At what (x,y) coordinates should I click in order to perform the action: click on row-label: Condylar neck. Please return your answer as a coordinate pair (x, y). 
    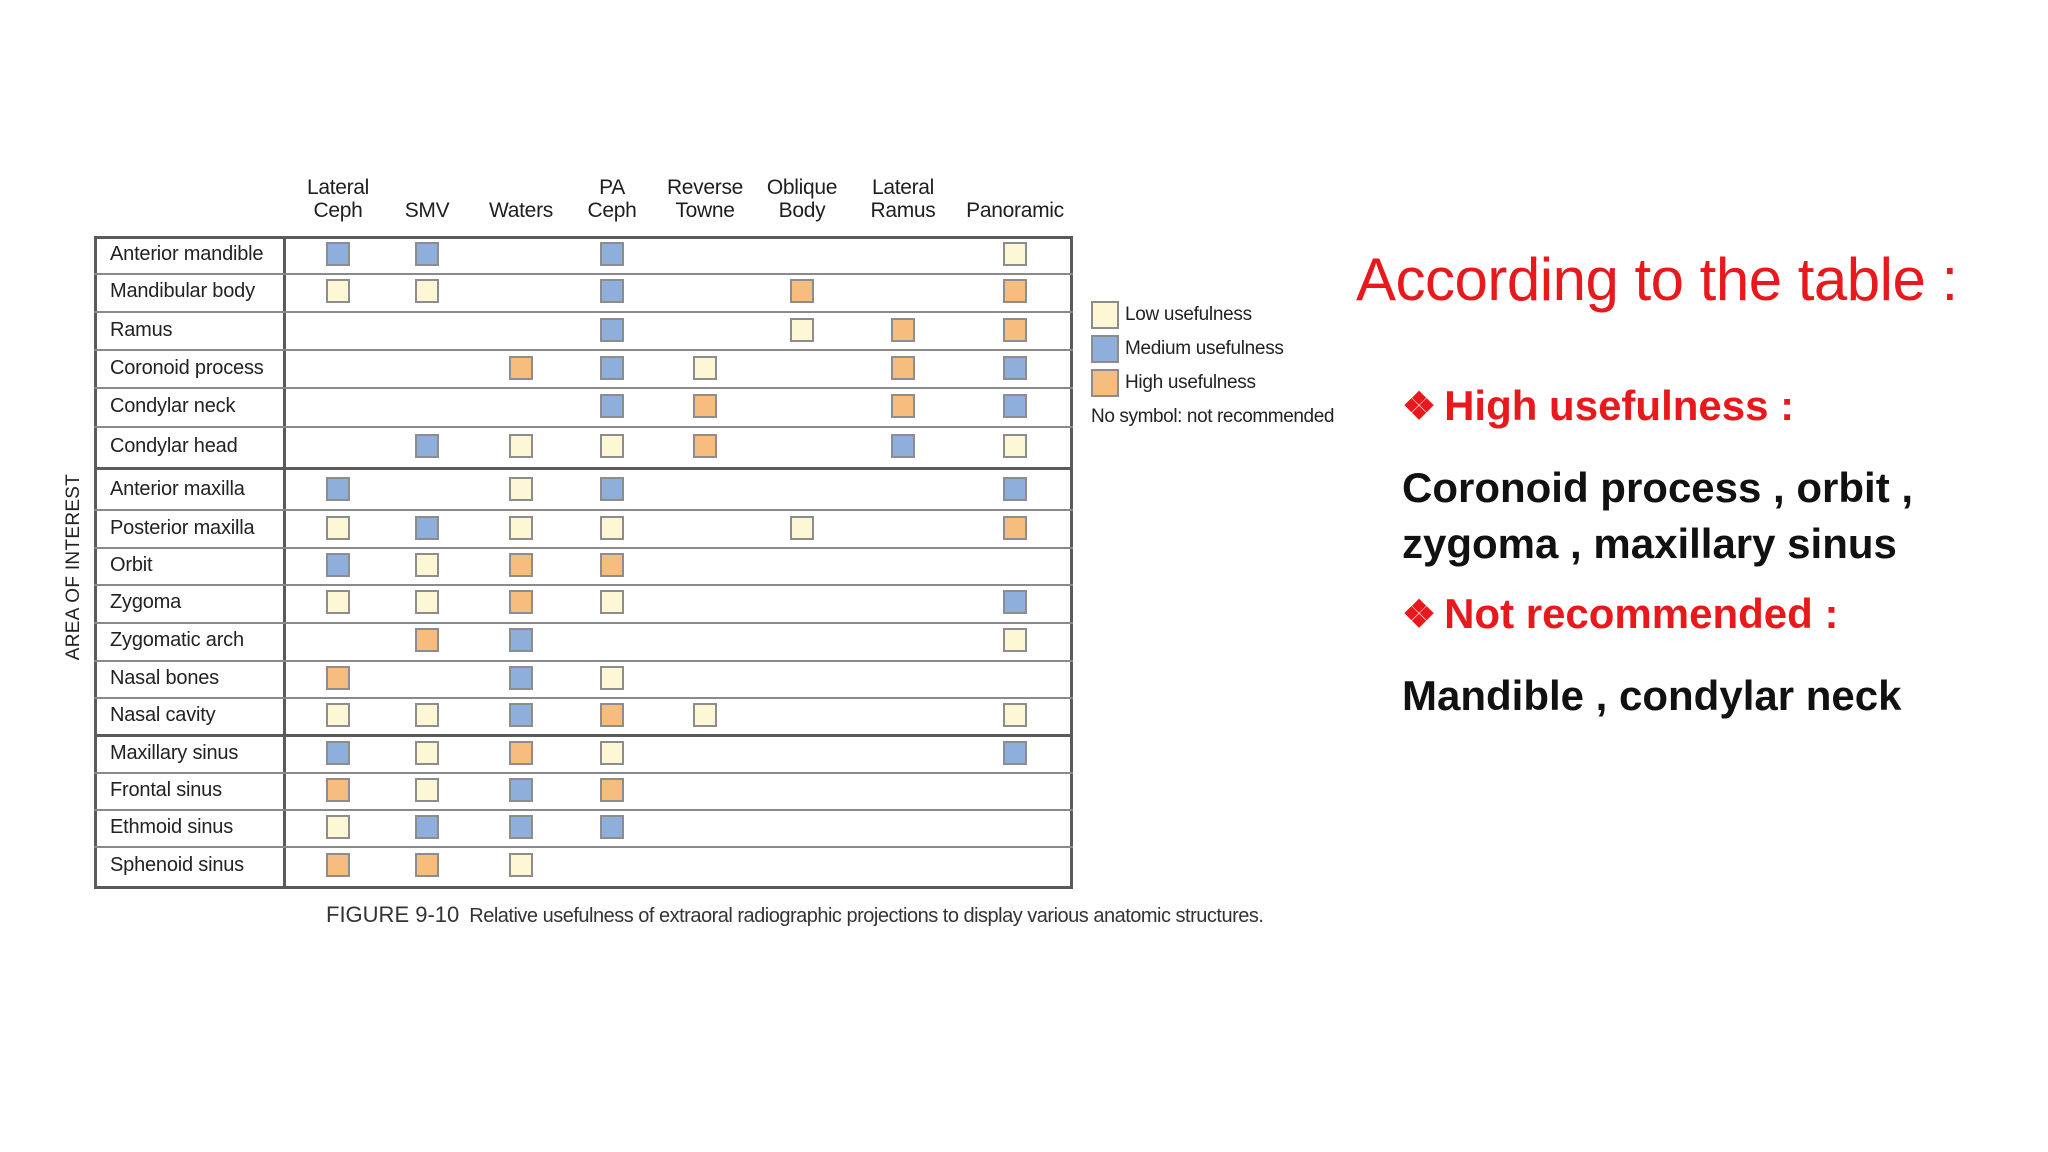
    Looking at the image, I should click on (173, 406).